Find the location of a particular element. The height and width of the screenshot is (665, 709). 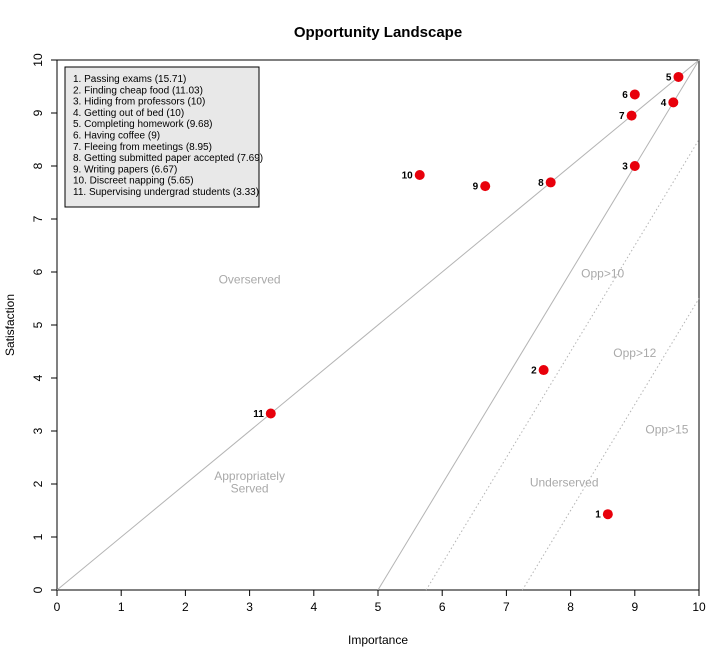

region-label: Appropriately is located at coordinates (249, 476).